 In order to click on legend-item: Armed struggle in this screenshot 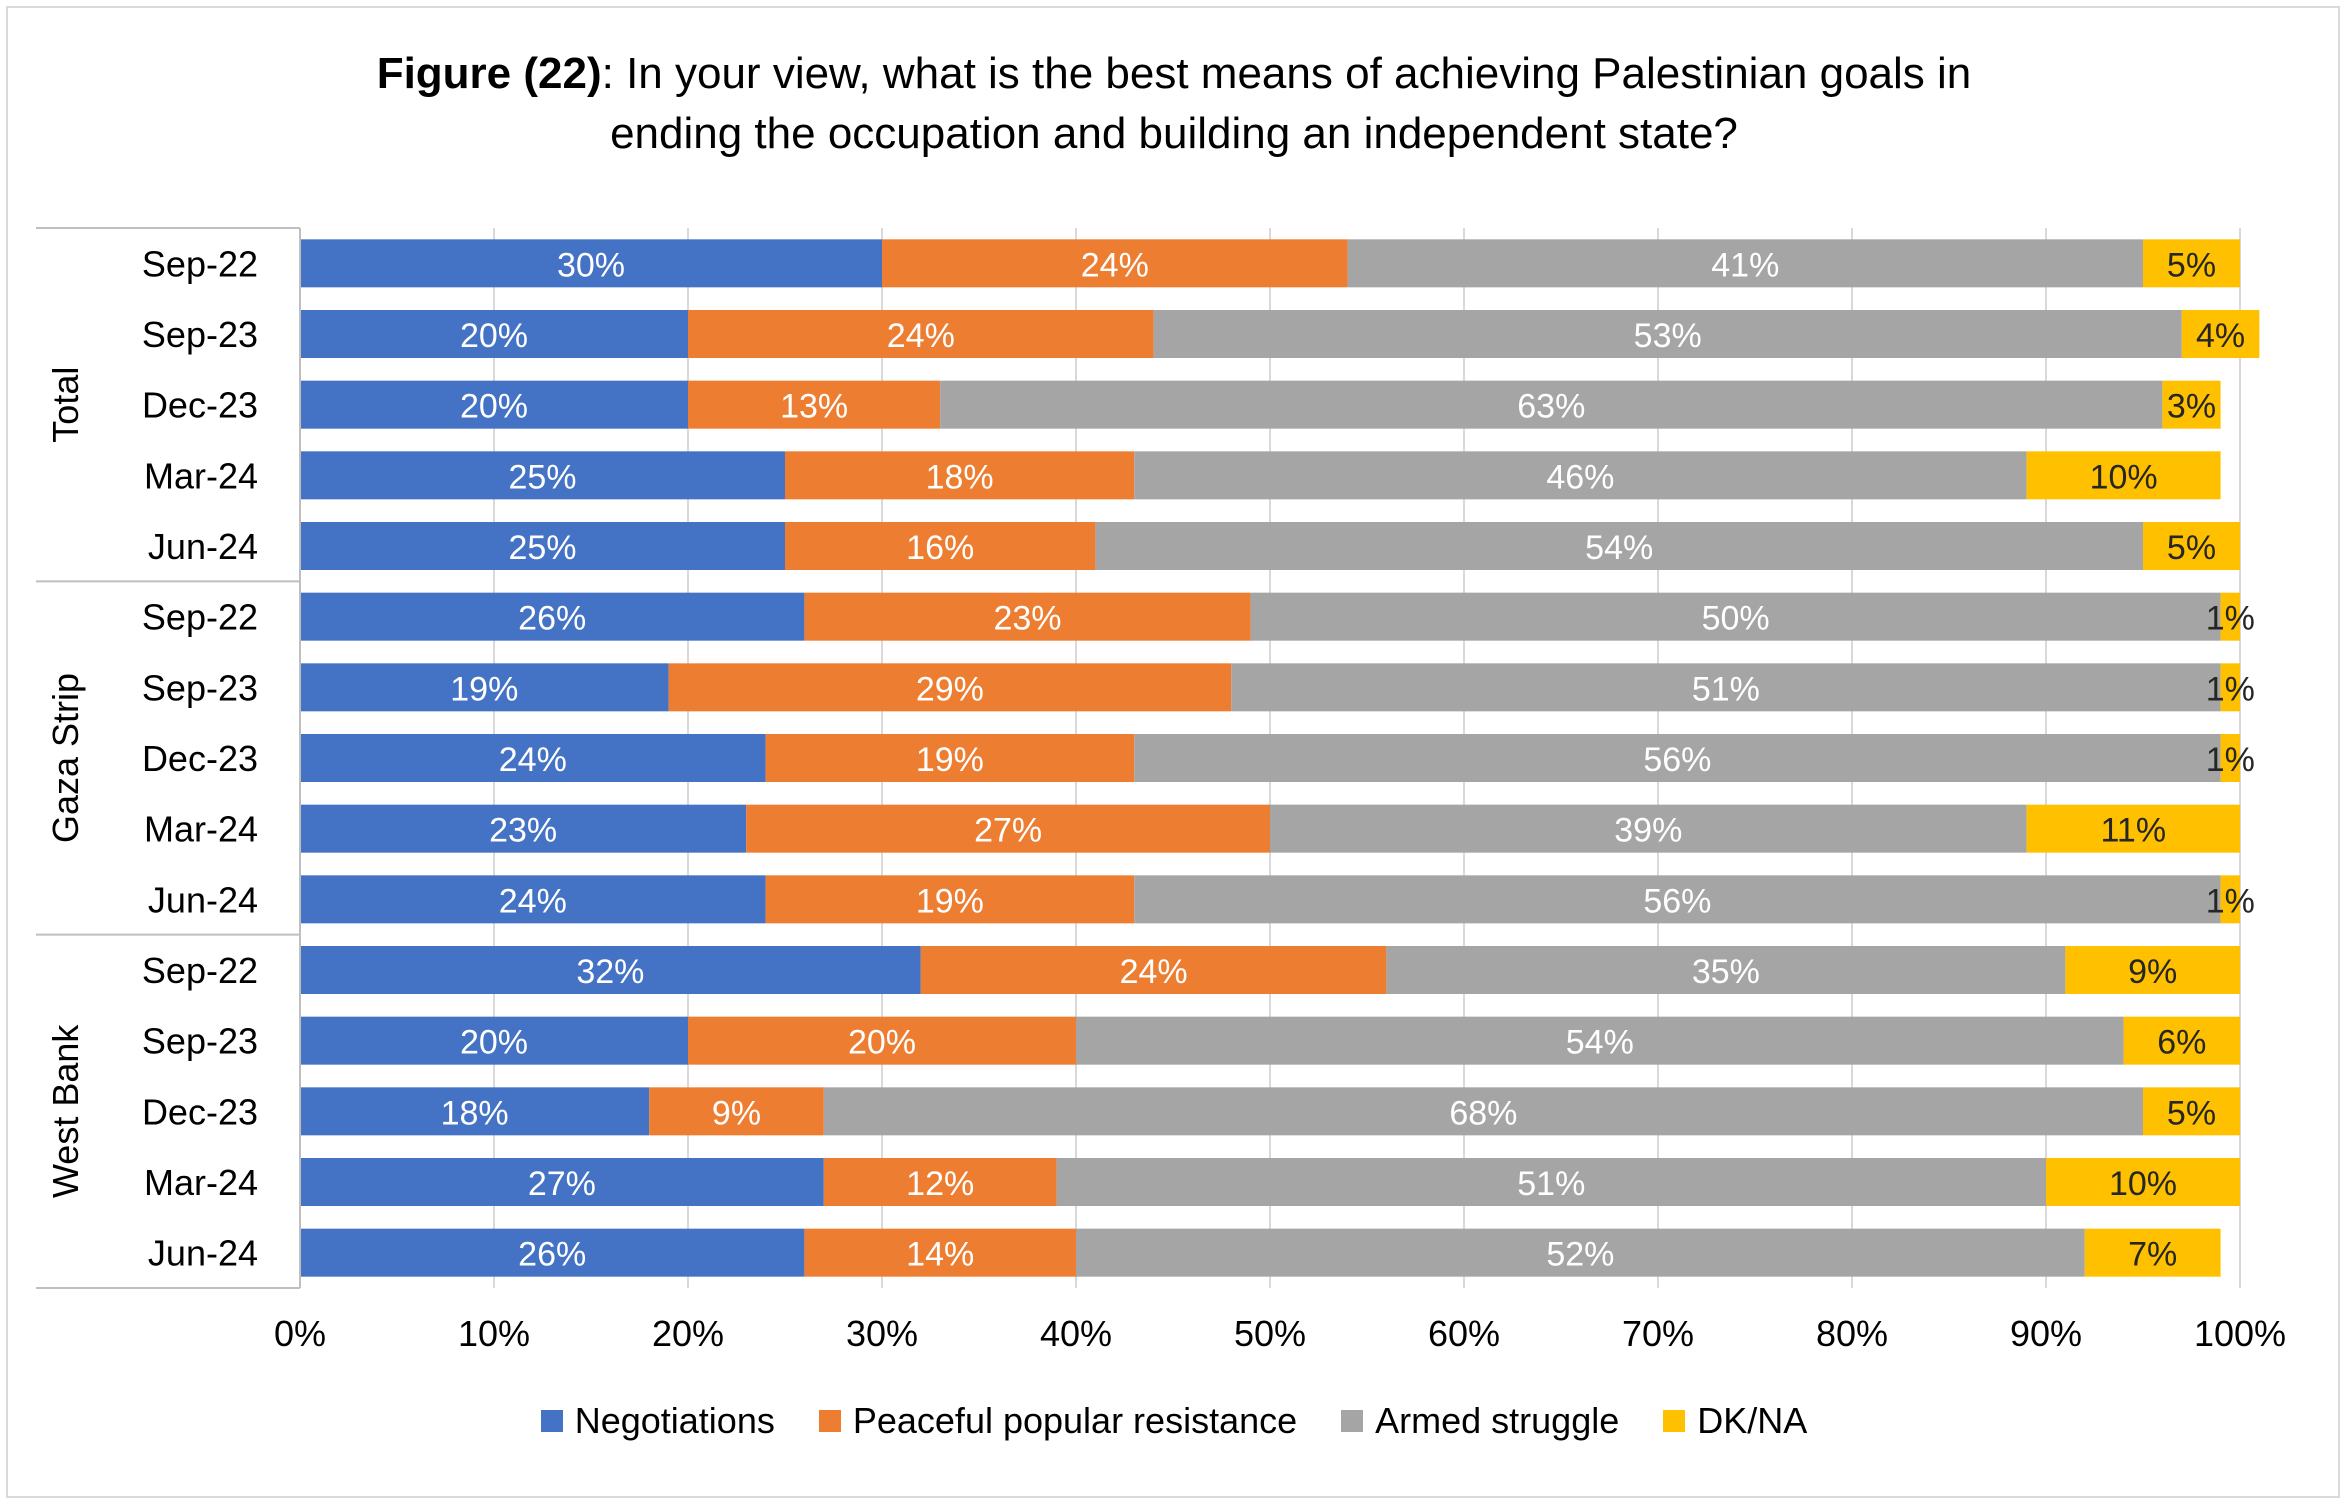, I will do `click(1480, 1421)`.